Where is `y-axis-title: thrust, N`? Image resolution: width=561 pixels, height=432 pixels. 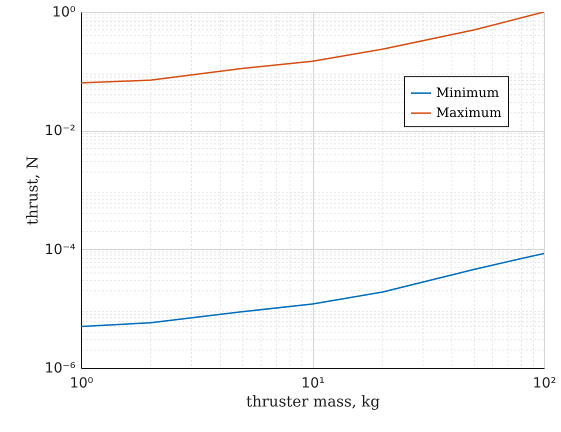
y-axis-title: thrust, N is located at coordinates (33, 190).